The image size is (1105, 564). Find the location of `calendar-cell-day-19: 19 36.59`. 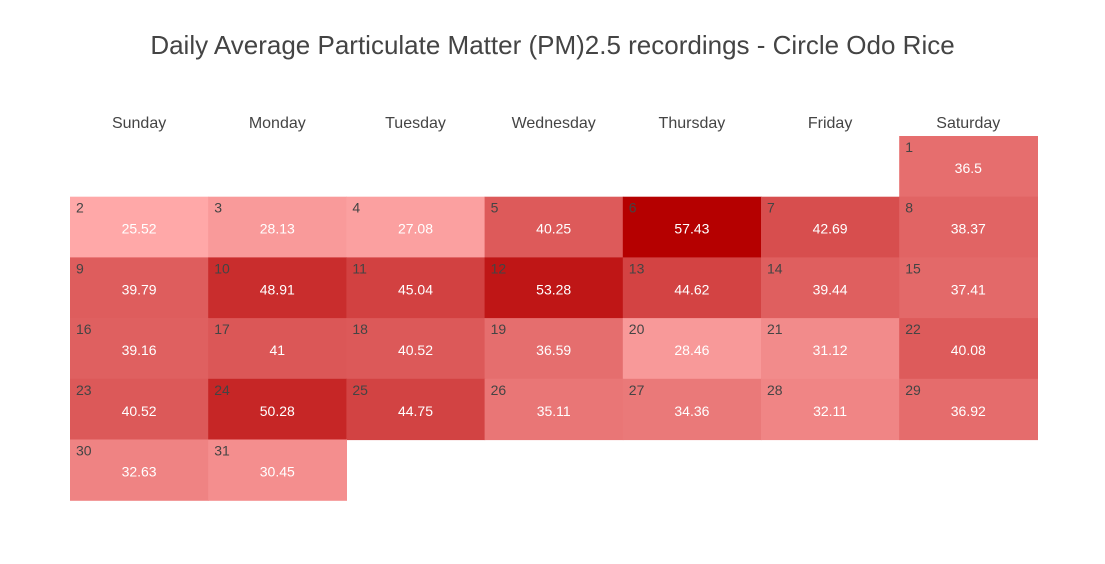

calendar-cell-day-19: 19 36.59 is located at coordinates (554, 349).